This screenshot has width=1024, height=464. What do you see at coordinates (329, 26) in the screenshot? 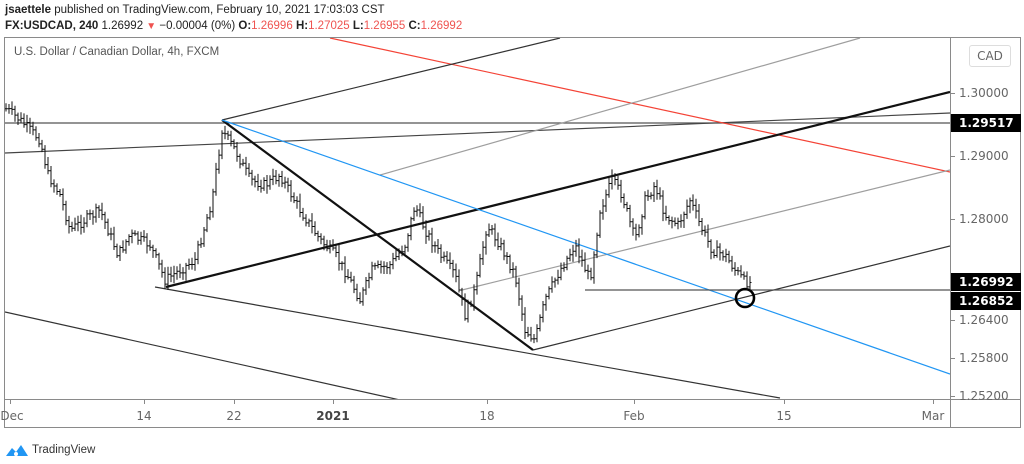
I see `high-value: 1.27025` at bounding box center [329, 26].